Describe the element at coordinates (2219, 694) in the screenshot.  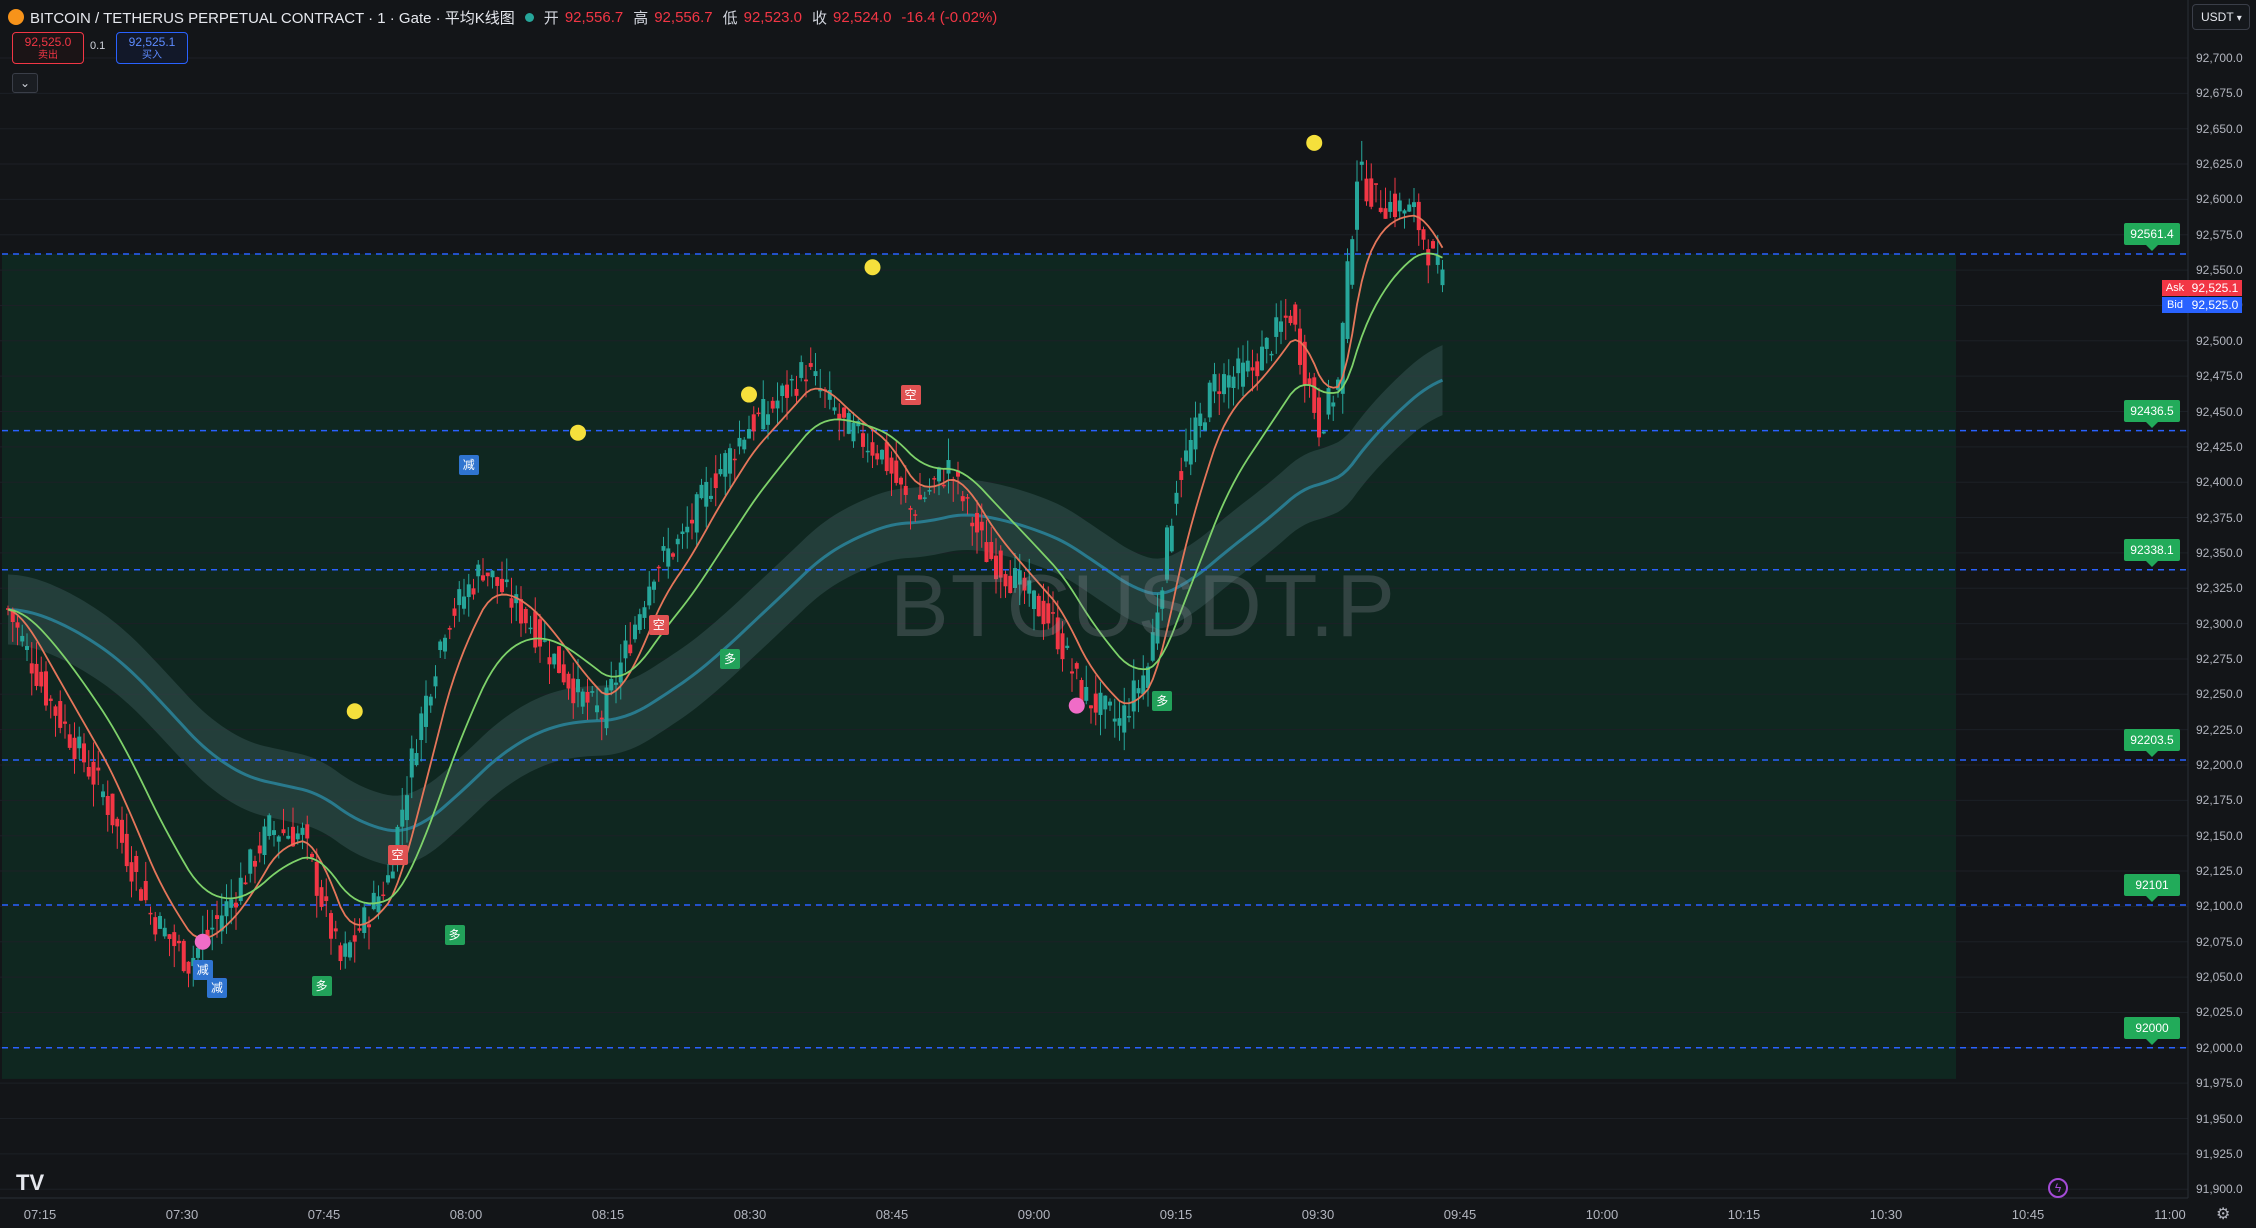
I see `price-tick-label: 92,250.0` at that location.